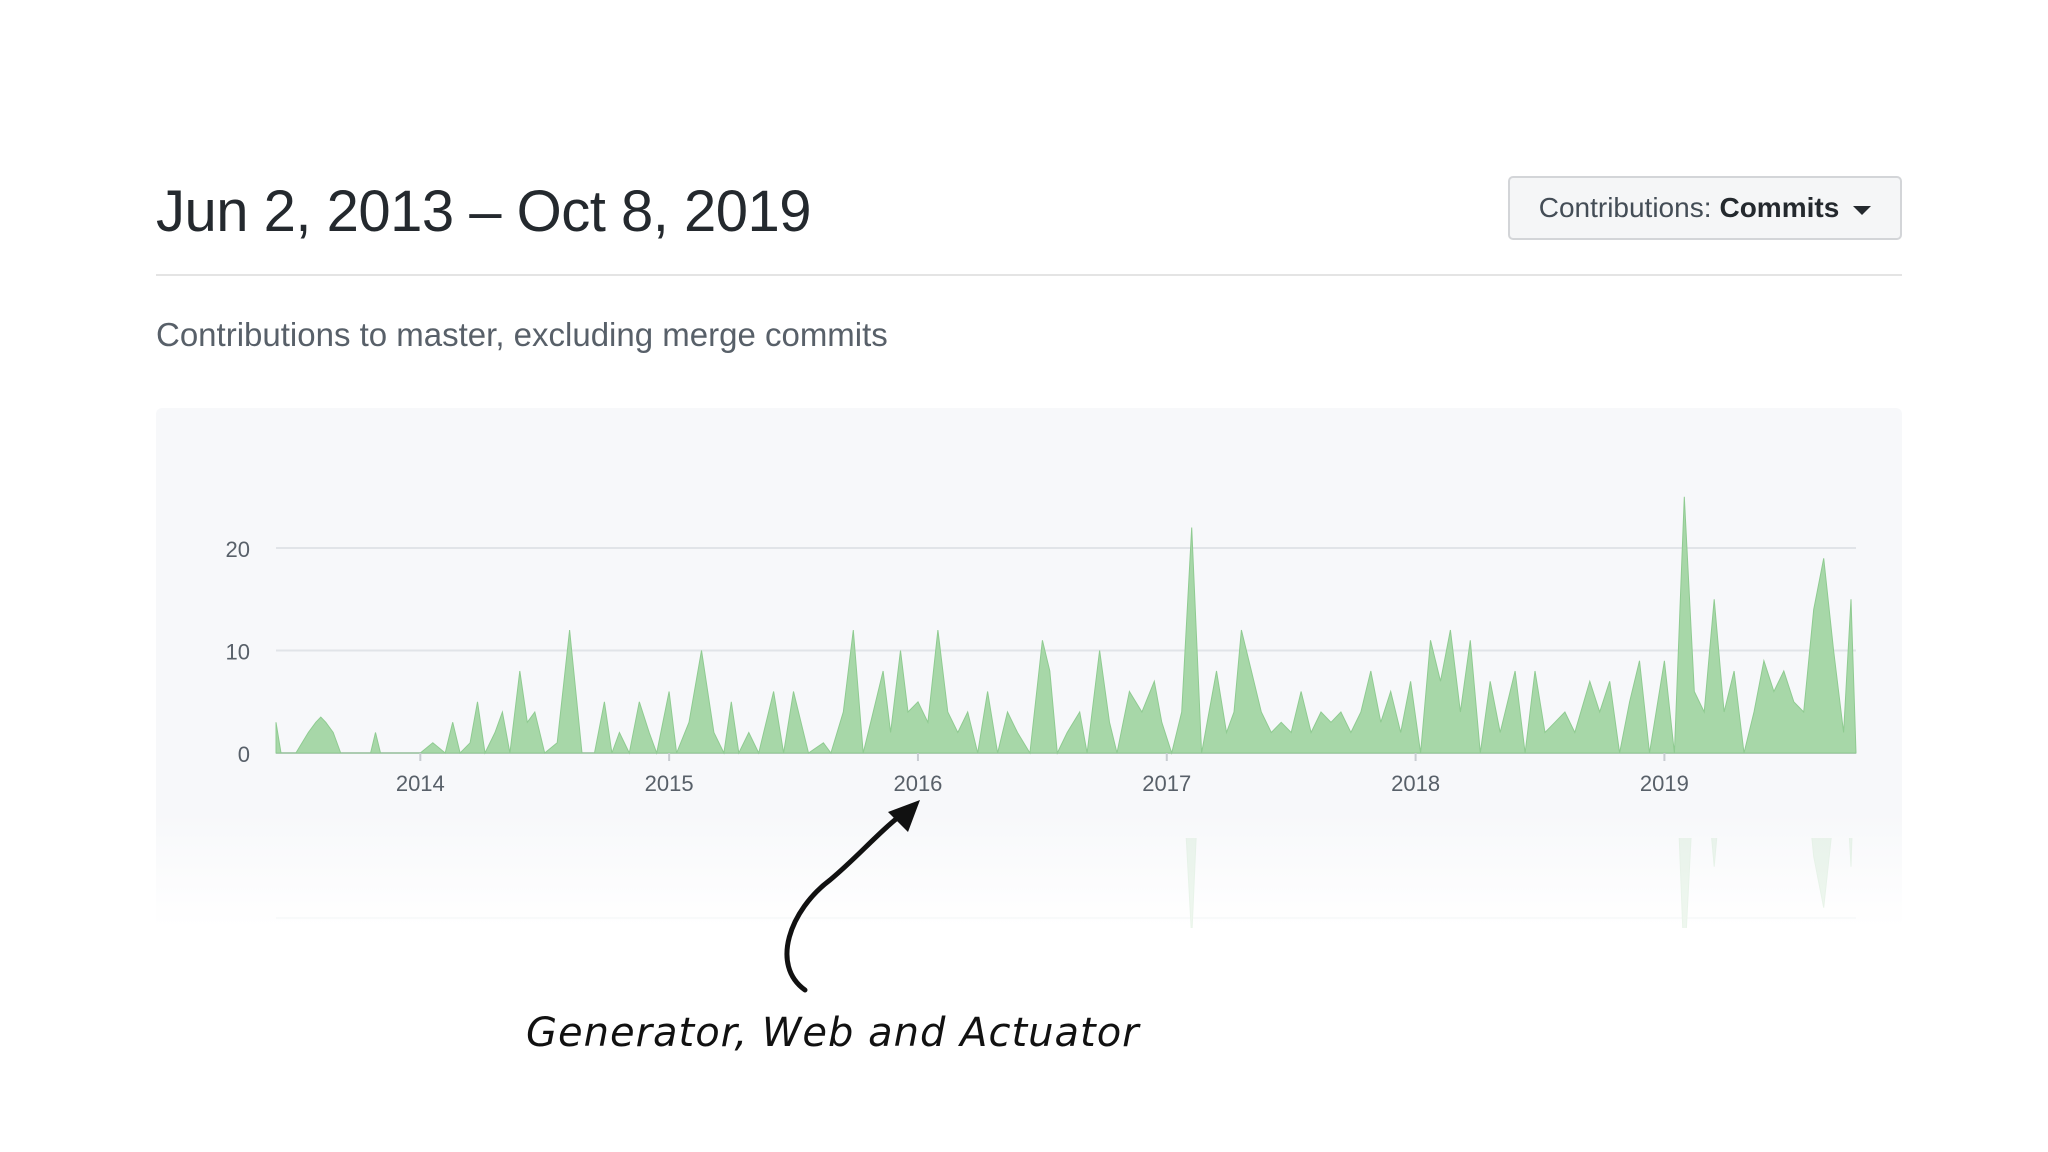 This screenshot has height=1152, width=2048. Describe the element at coordinates (833, 1033) in the screenshot. I see `annotation-text: Generator, Web and Actuator` at that location.